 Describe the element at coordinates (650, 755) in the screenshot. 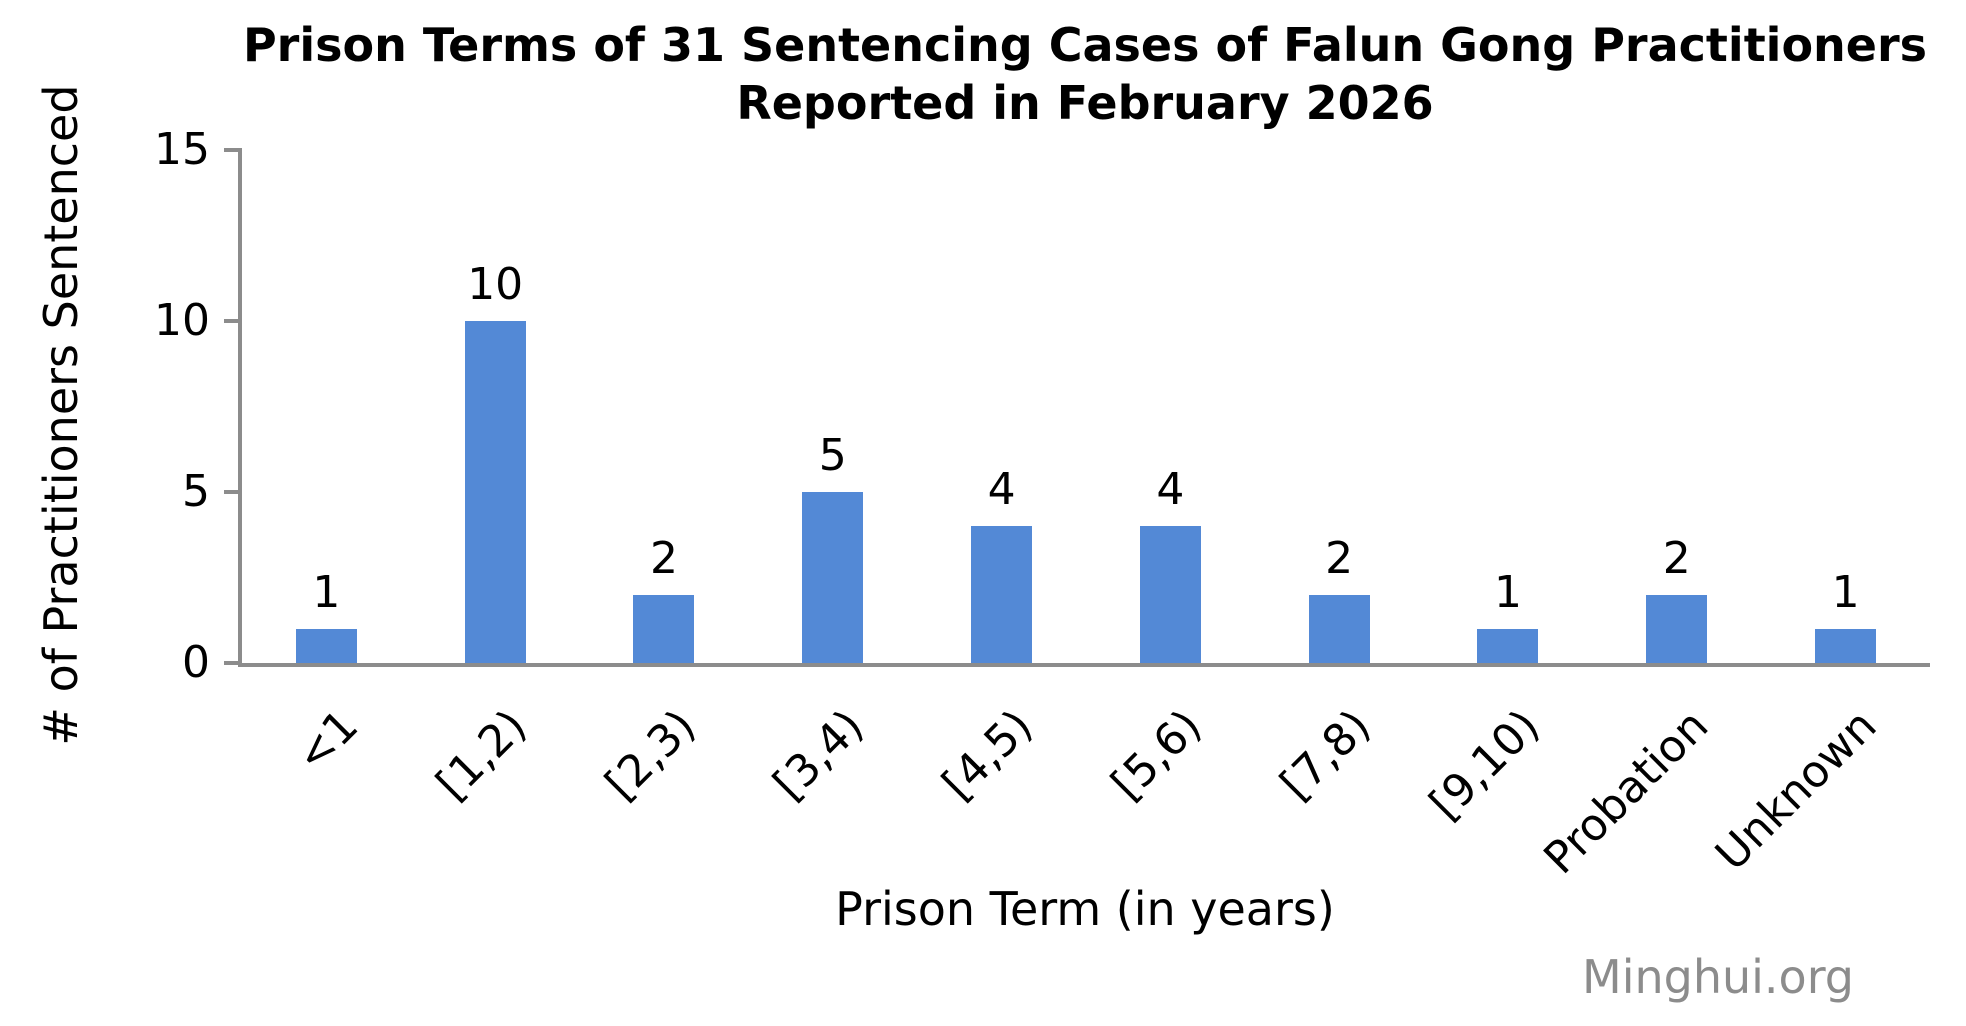

I see `x-tick-label: [2,3)` at that location.